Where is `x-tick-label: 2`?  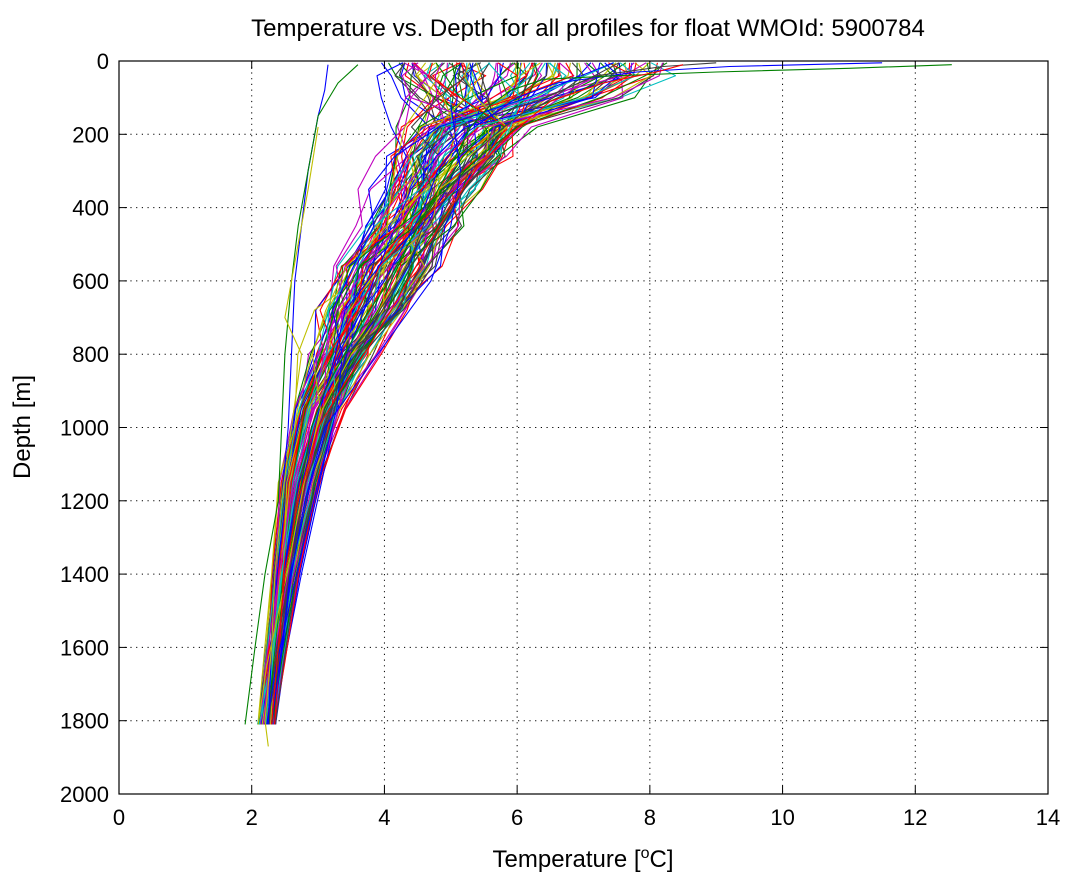
x-tick-label: 2 is located at coordinates (252, 817).